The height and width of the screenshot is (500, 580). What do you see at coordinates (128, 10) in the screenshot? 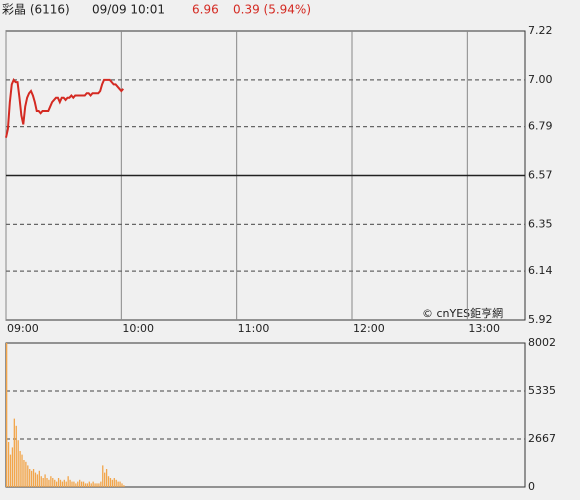
I see `quote-time: 09/09 10:01` at bounding box center [128, 10].